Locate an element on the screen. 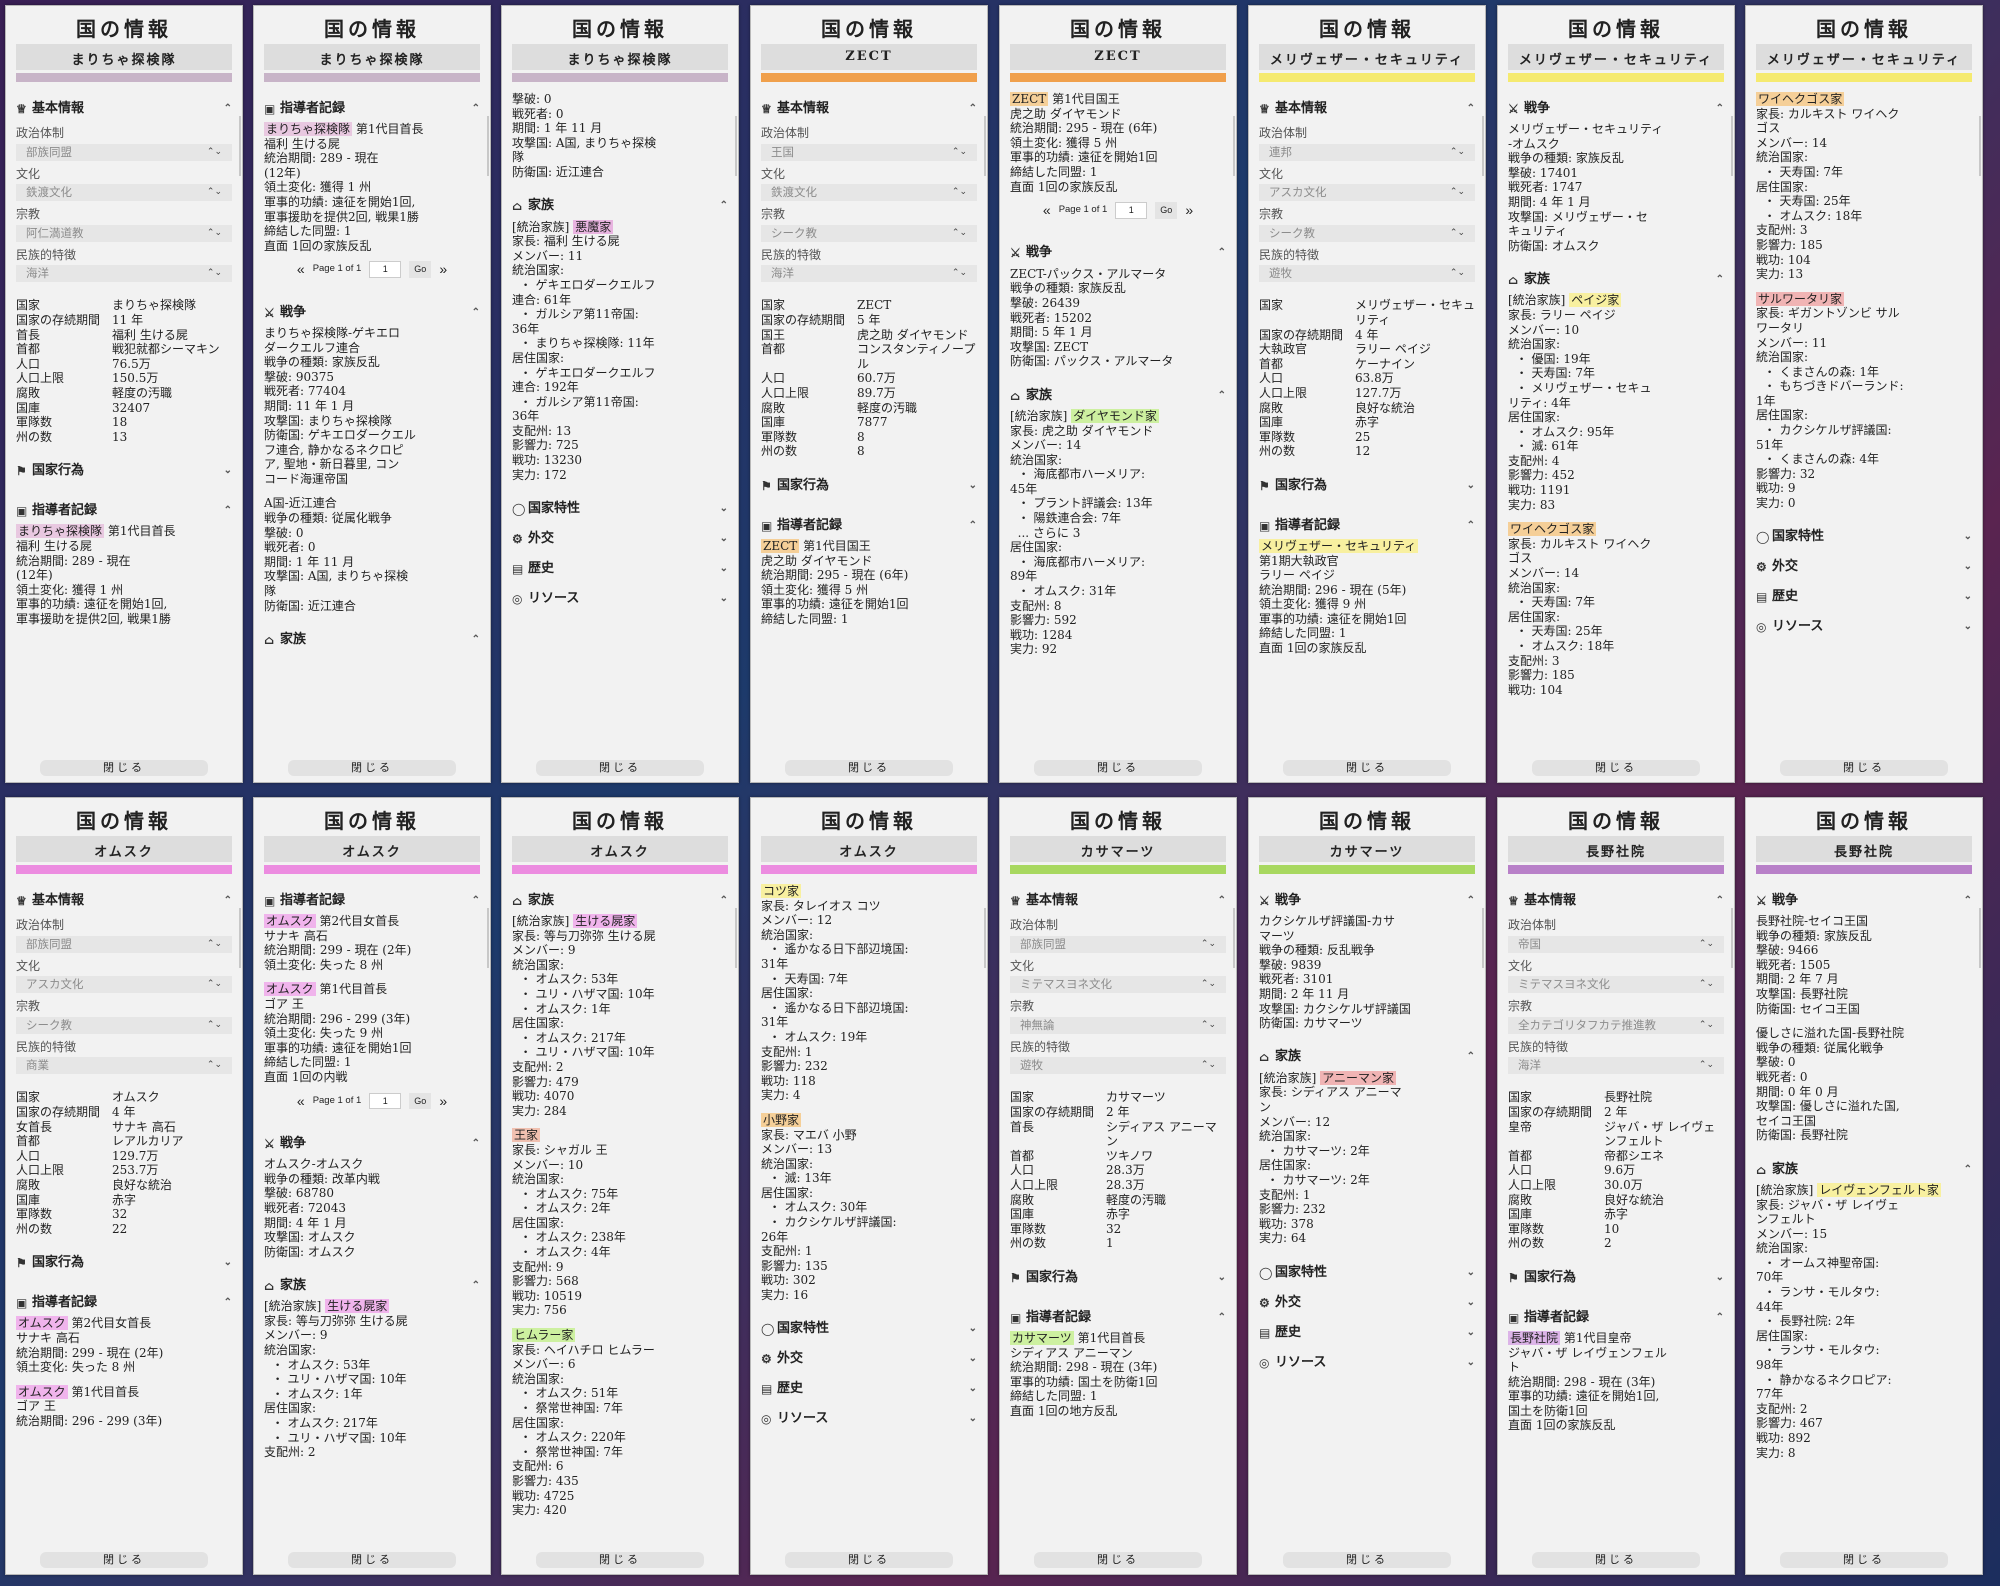 Image resolution: width=2000 pixels, height=1586 pixels. next-page-button: » is located at coordinates (443, 269).